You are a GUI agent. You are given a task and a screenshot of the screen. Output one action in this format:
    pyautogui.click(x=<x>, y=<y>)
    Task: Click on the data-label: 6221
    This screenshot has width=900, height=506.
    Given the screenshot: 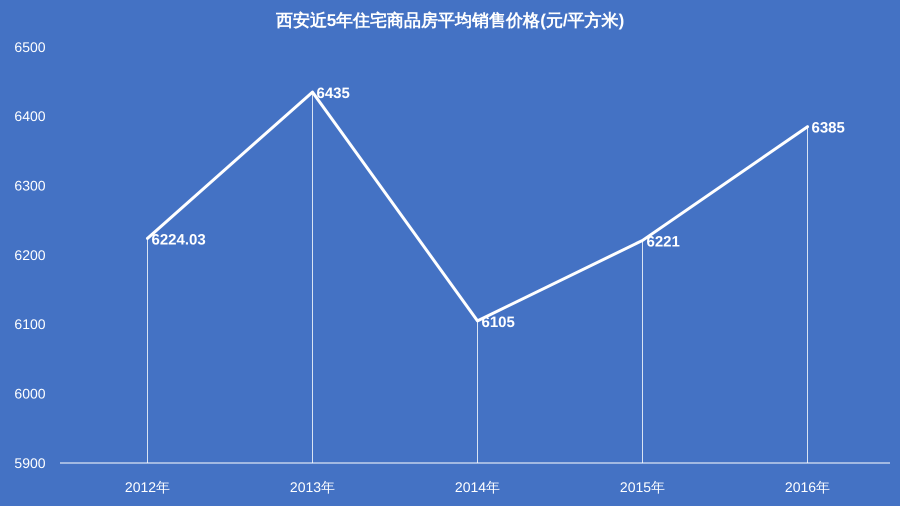 What is the action you would take?
    pyautogui.click(x=663, y=241)
    